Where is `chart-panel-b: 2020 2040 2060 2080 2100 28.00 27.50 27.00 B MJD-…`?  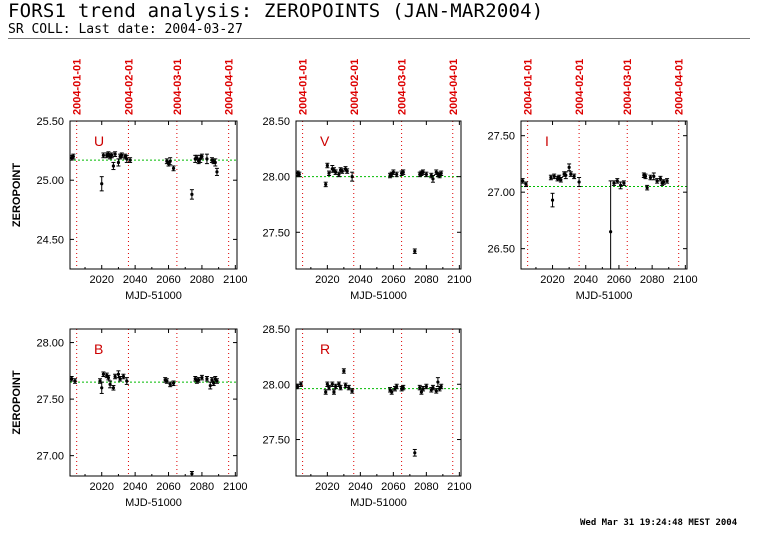
chart-panel-b: 2020 2040 2060 2080 2100 28.00 27.50 27.00 B MJD-… is located at coordinates (129, 418).